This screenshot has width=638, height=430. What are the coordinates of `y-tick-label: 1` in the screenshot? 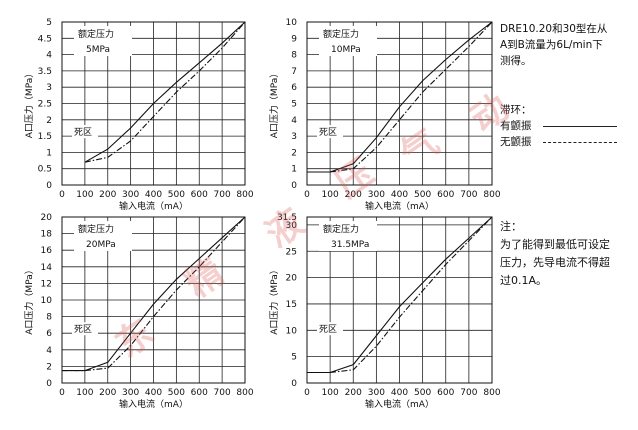 It's located at (294, 170).